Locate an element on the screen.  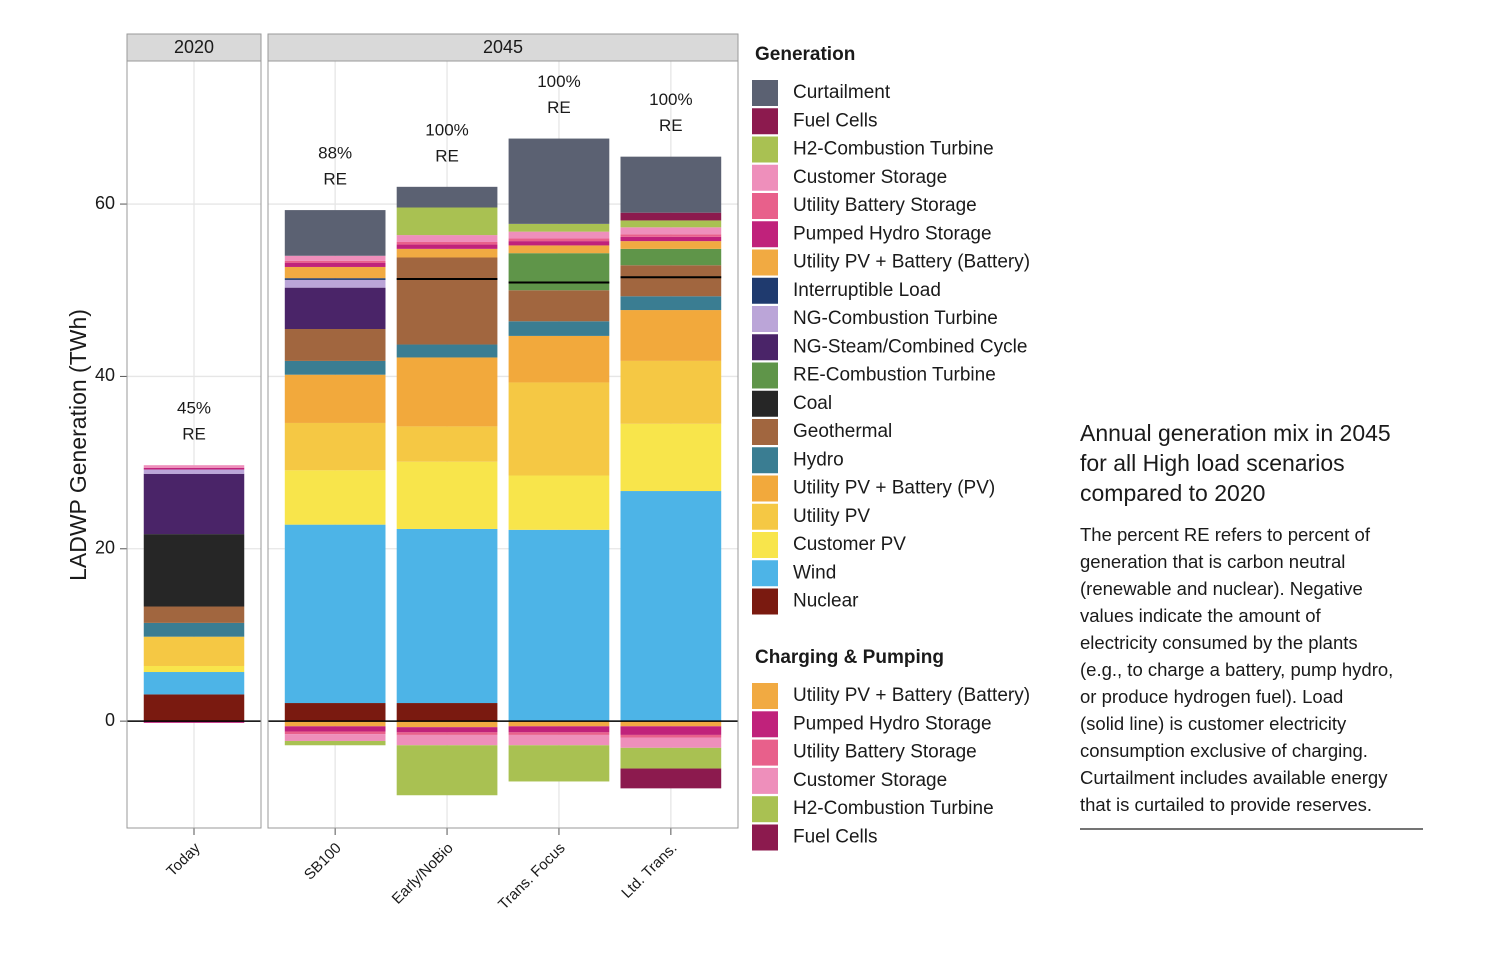
legend-label: Utility PV + Battery (Battery) is located at coordinates (911, 695).